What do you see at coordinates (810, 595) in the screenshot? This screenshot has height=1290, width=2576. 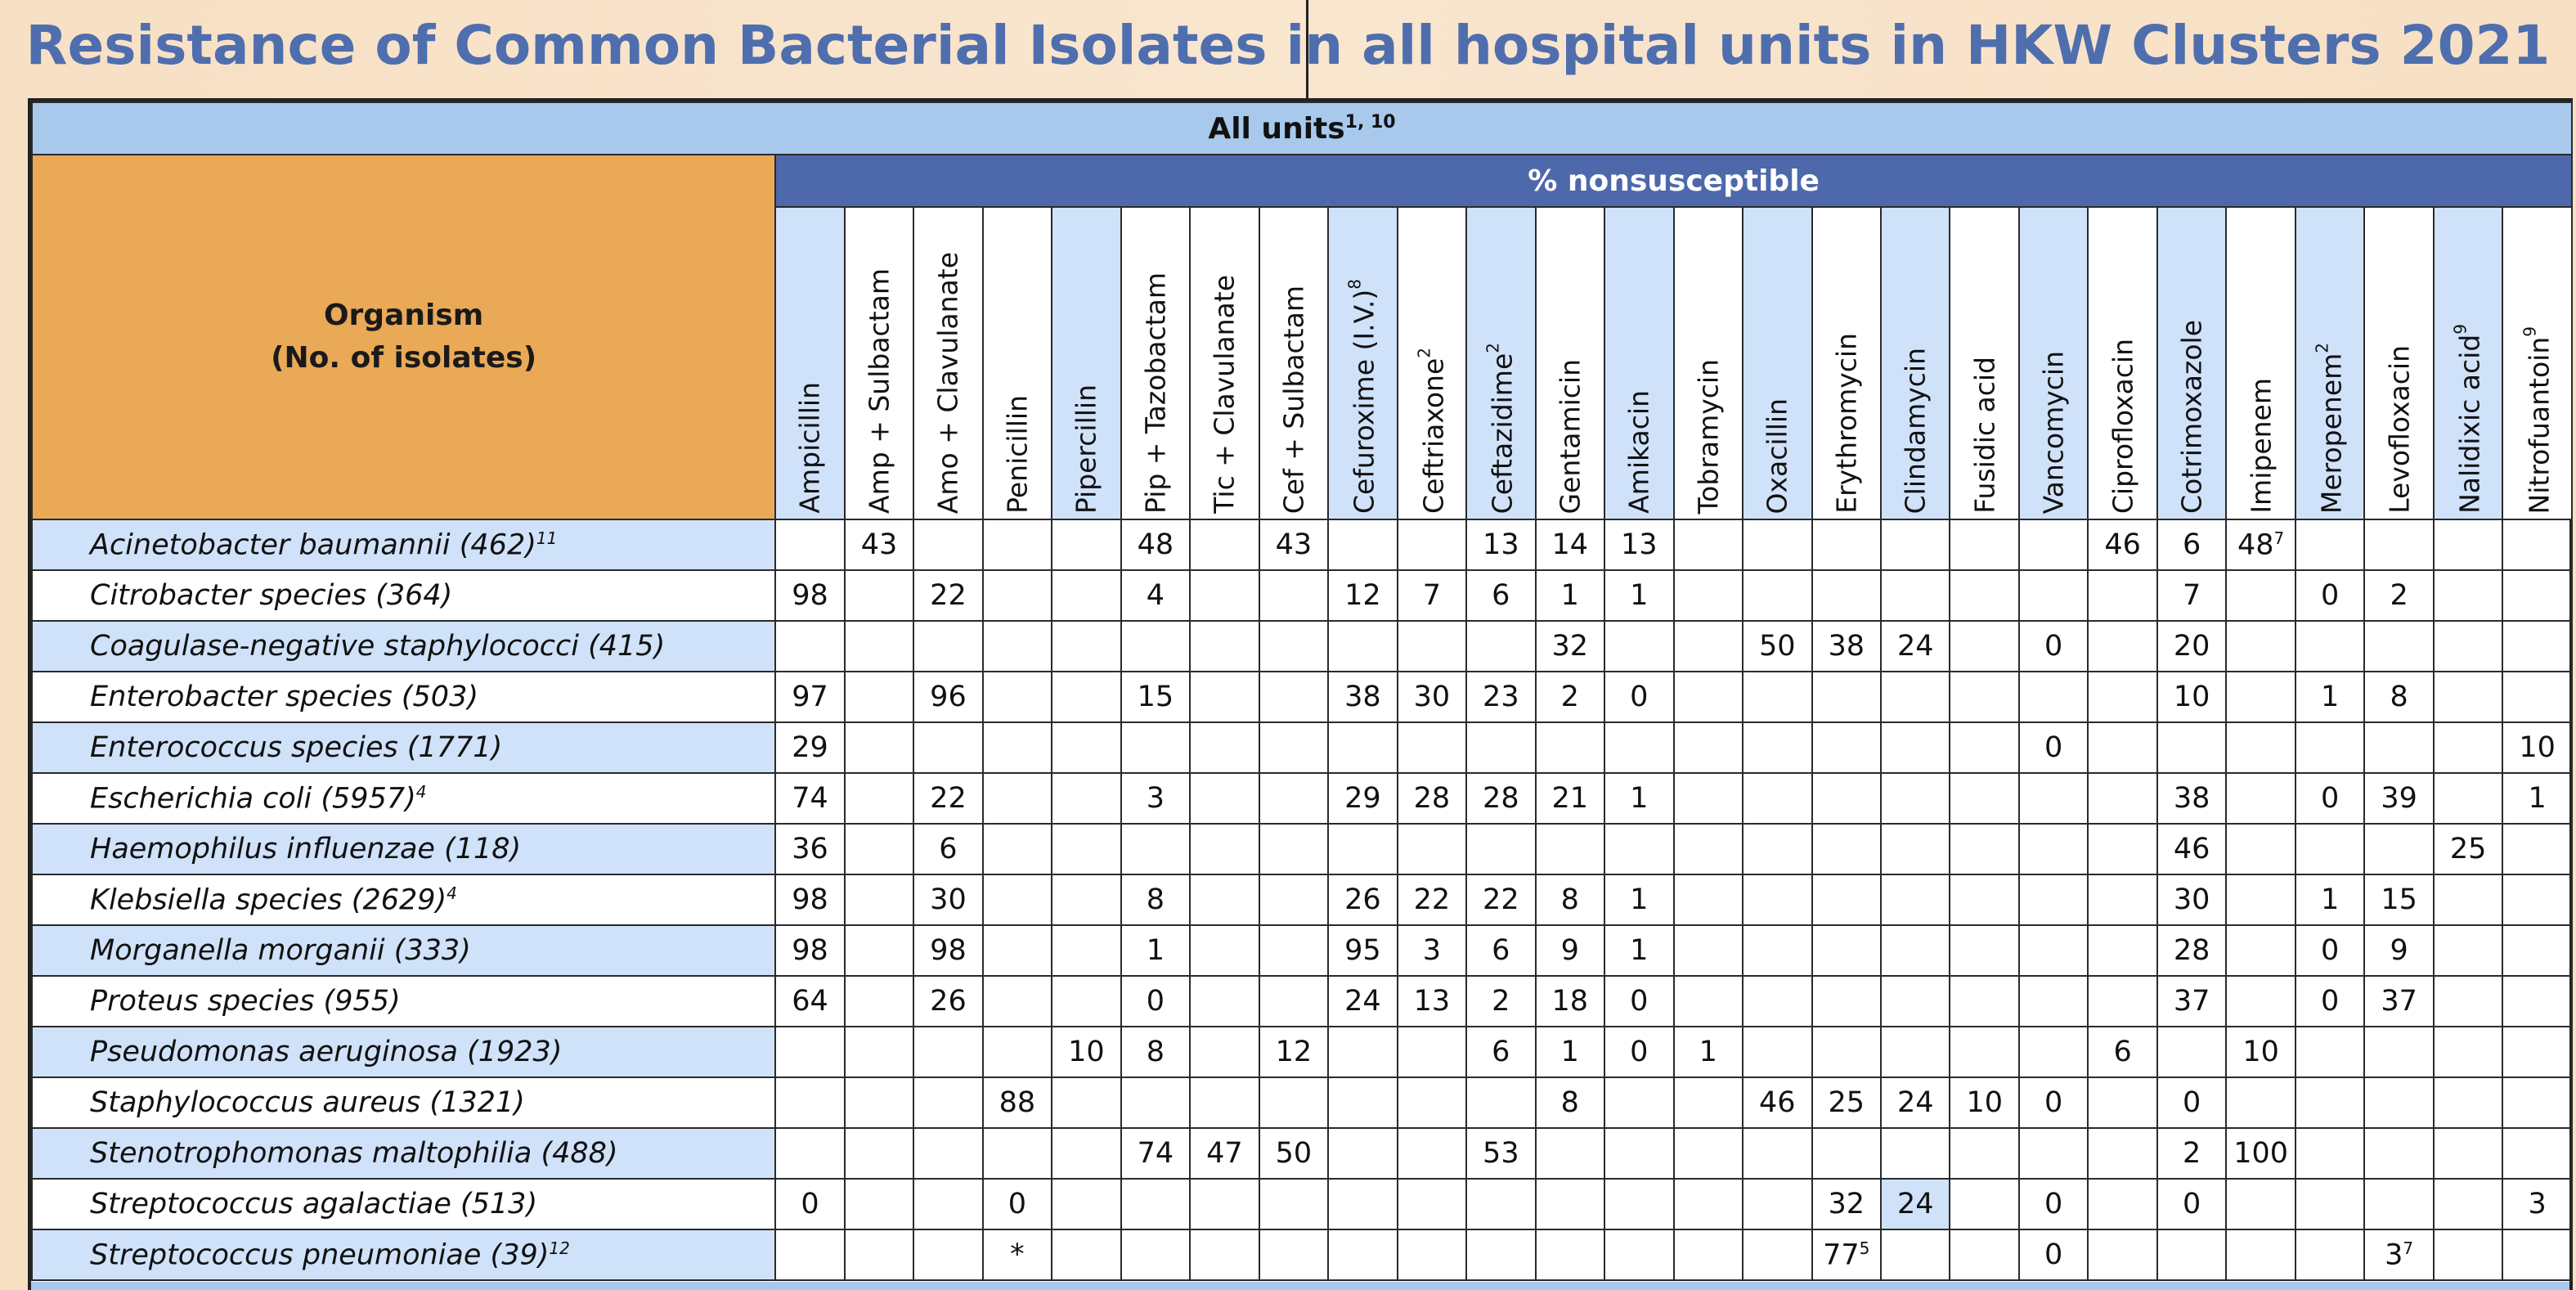 I see `value-cell: 98` at bounding box center [810, 595].